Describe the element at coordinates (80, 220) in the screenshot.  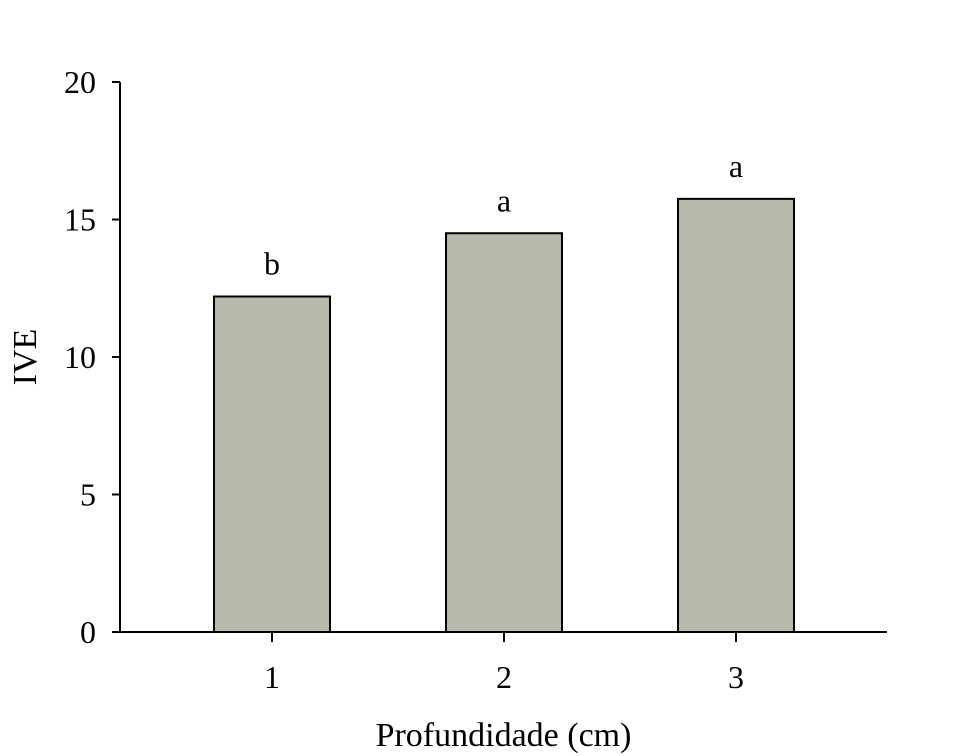
I see `y-tick-label-15: 15` at that location.